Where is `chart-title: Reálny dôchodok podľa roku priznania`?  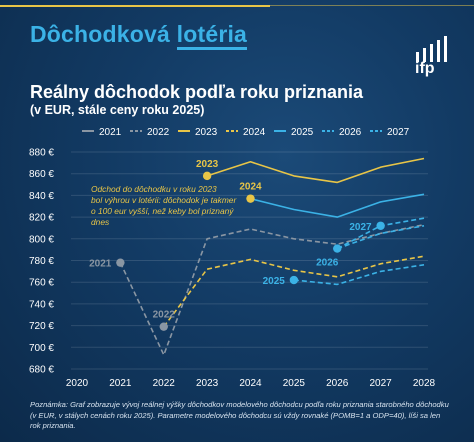 chart-title: Reálny dôchodok podľa roku priznania is located at coordinates (196, 92).